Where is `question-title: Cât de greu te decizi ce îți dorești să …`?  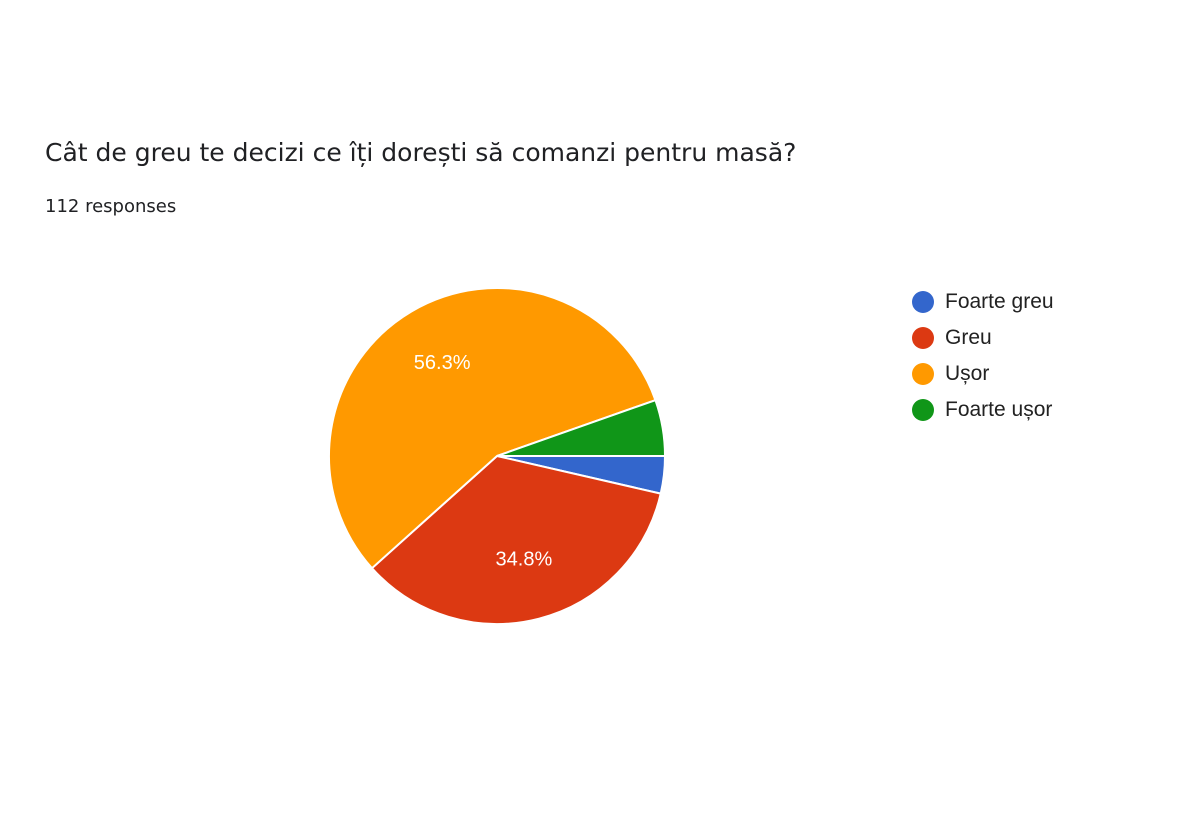
question-title: Cât de greu te decizi ce îți dorești să … is located at coordinates (421, 152).